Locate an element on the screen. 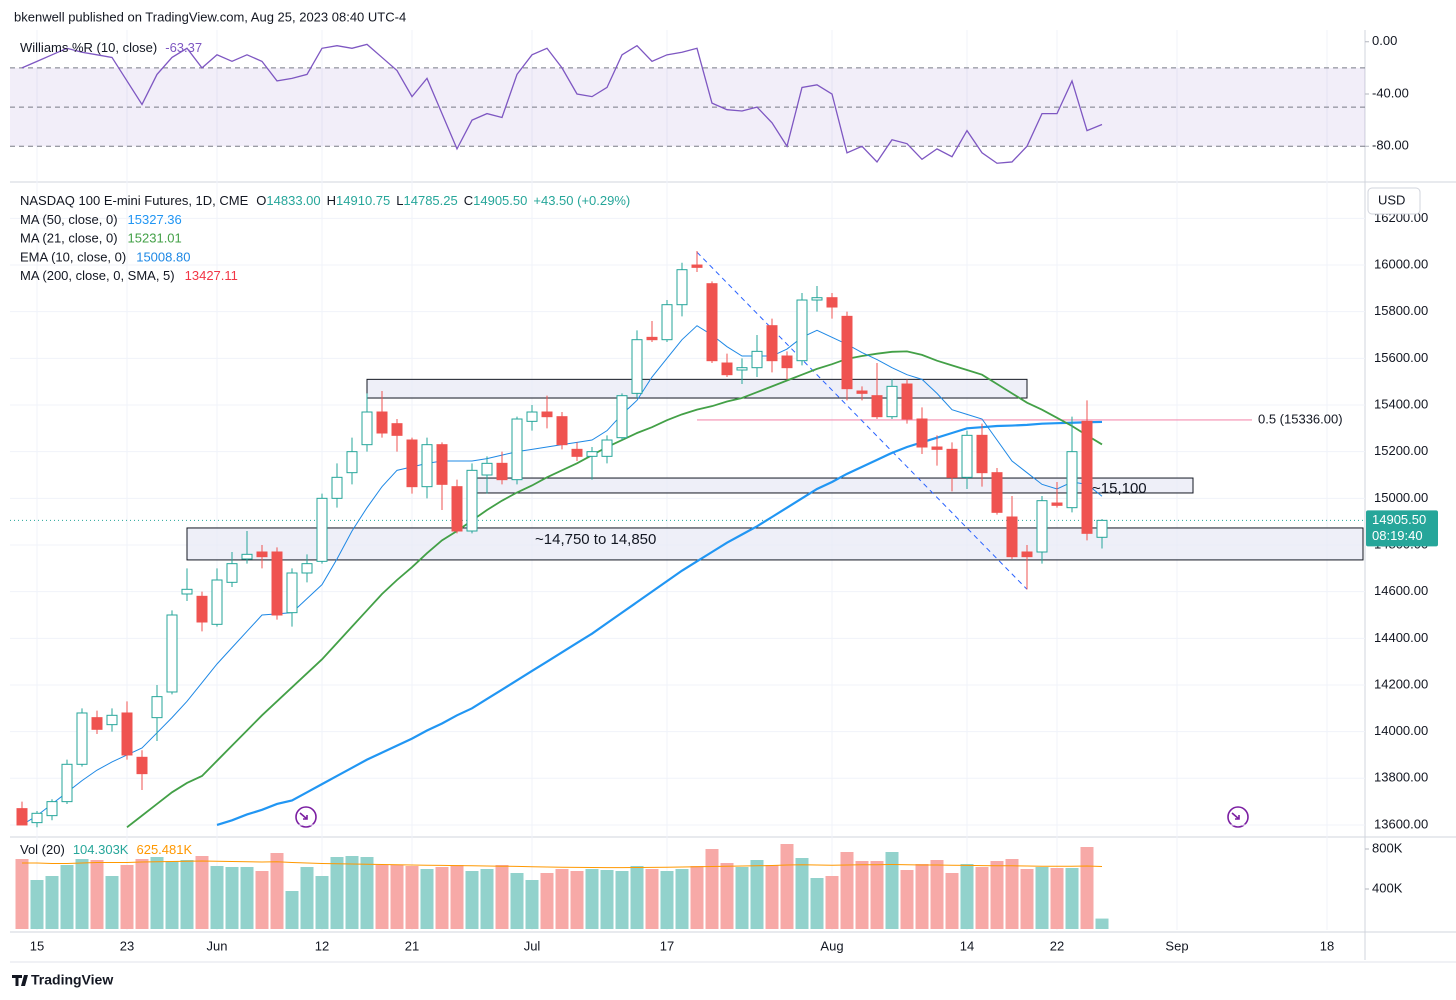  brand-name: TradingView is located at coordinates (72, 980).